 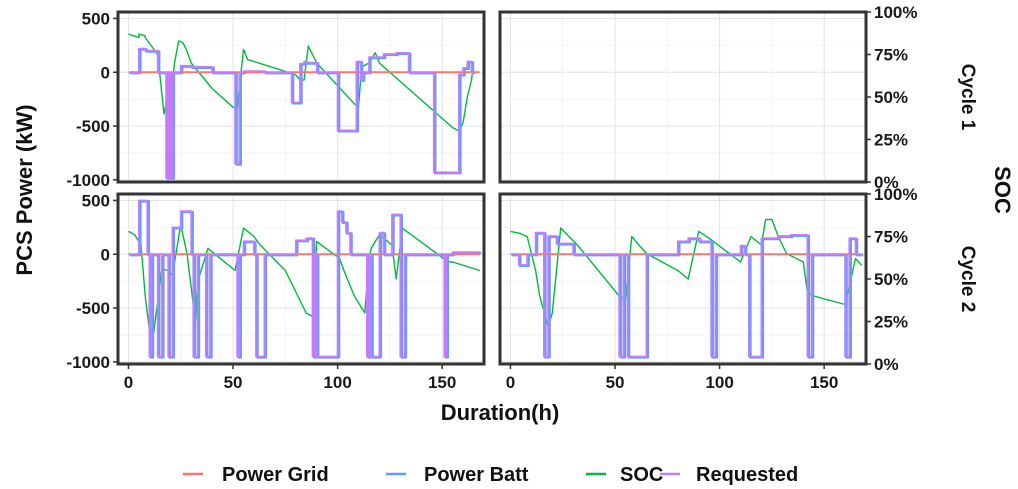 I want to click on right-axis: 0%25%50%75%100%0%25%50%75%100%, so click(x=891, y=188).